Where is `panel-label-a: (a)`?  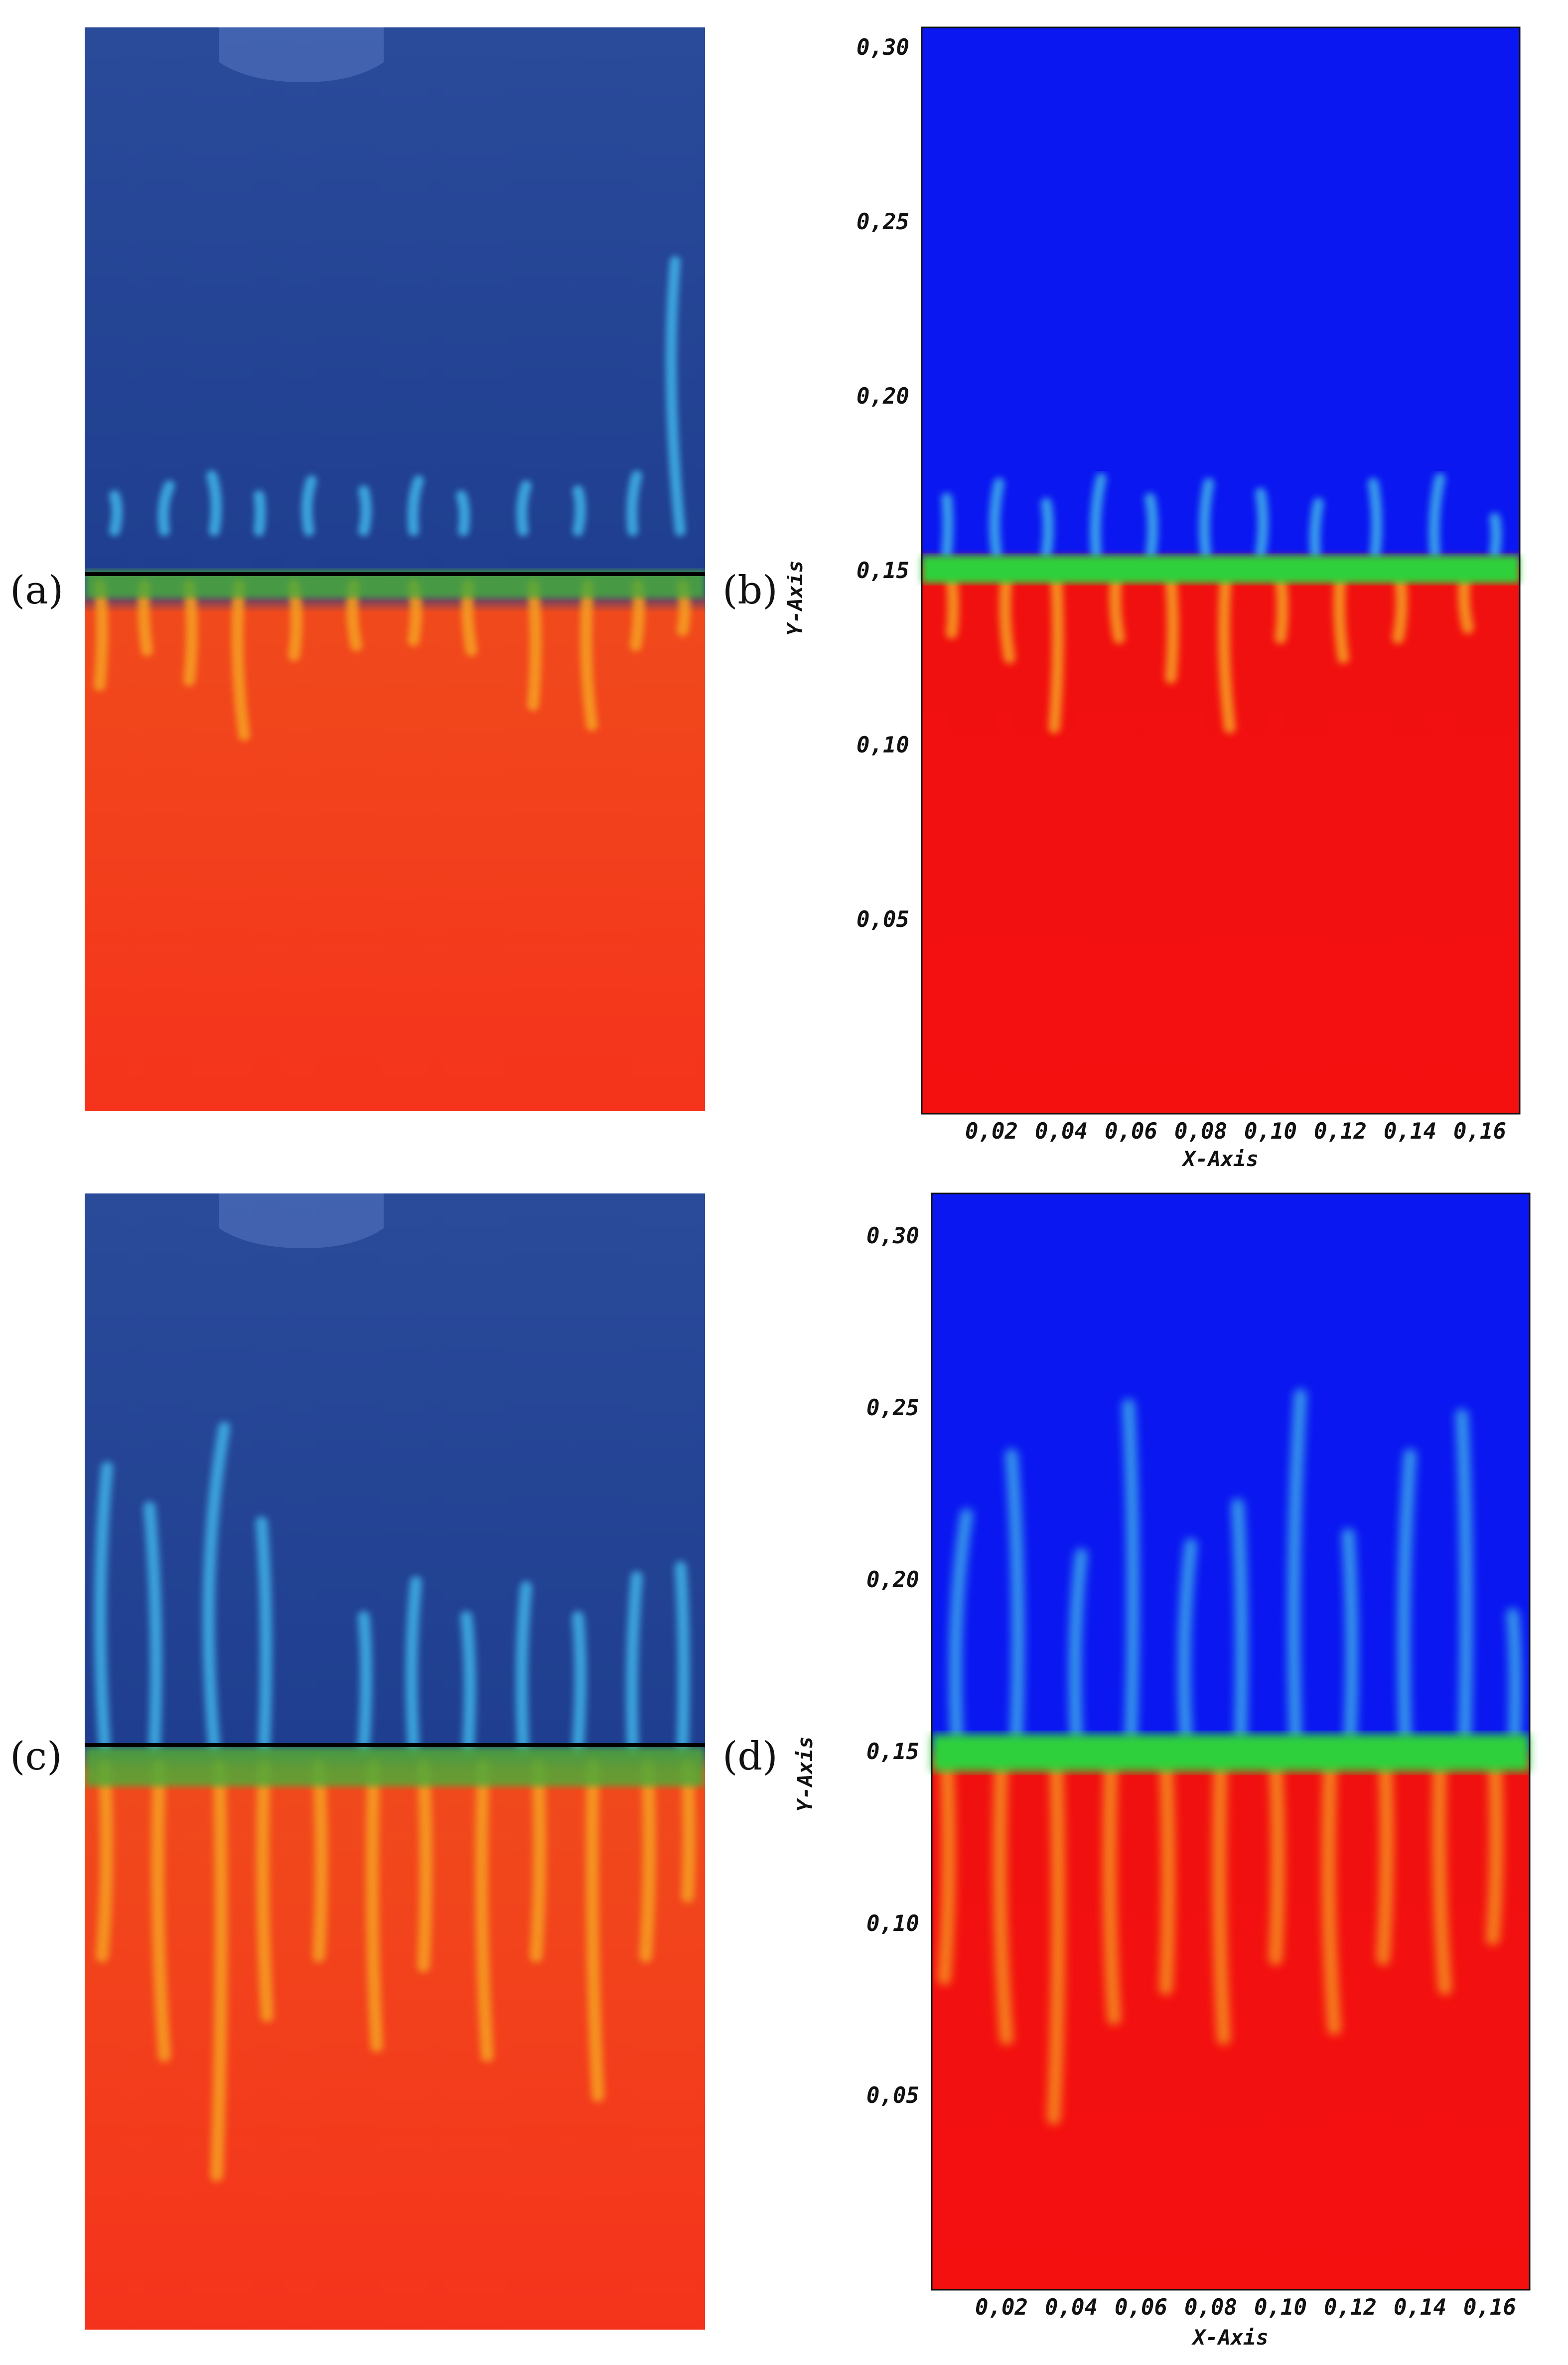
panel-label-a: (a) is located at coordinates (37, 590).